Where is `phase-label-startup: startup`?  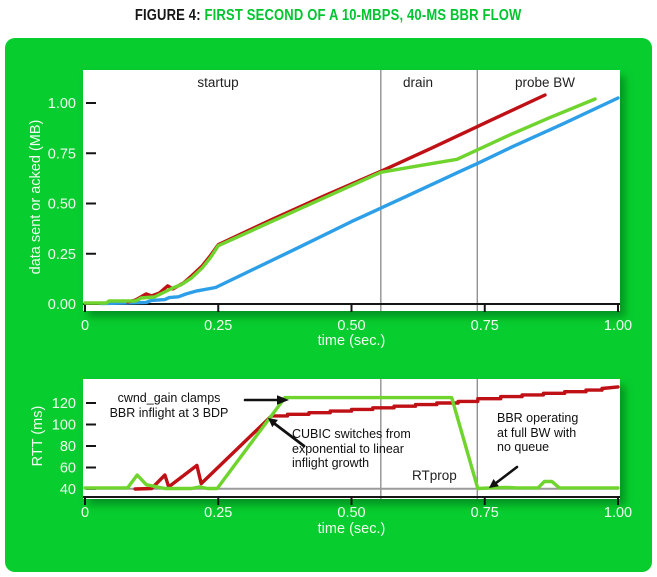 phase-label-startup: startup is located at coordinates (218, 82).